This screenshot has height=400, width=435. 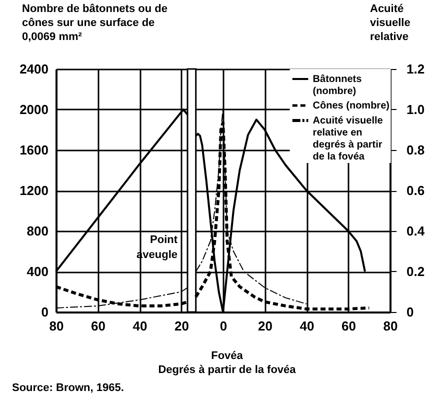 What do you see at coordinates (37, 231) in the screenshot?
I see `y-tick-label: 800` at bounding box center [37, 231].